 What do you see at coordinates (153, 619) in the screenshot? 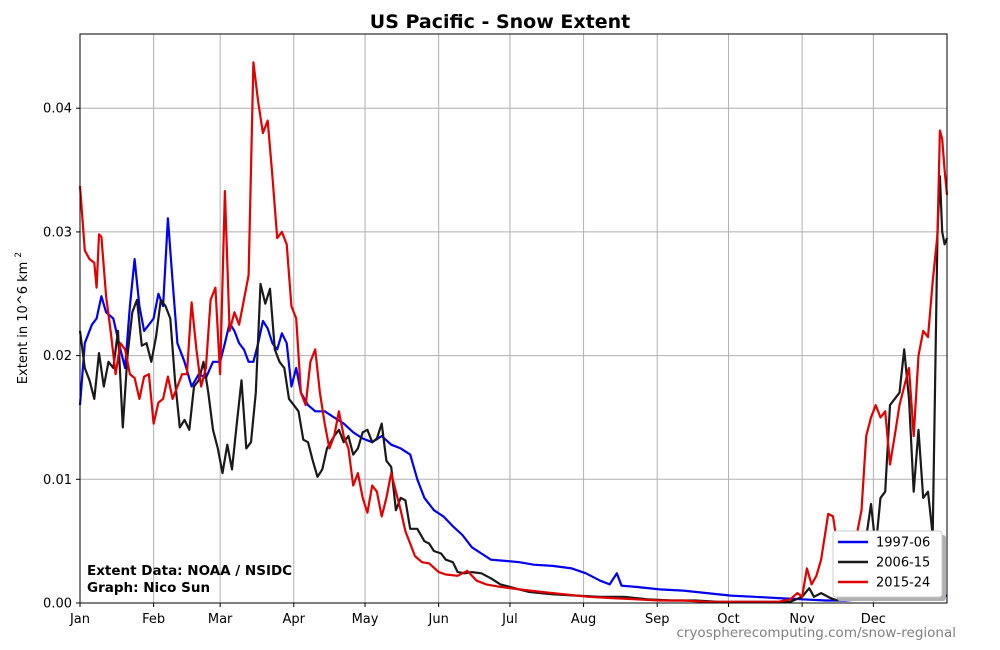
I see `x-tick-label: Feb` at bounding box center [153, 619].